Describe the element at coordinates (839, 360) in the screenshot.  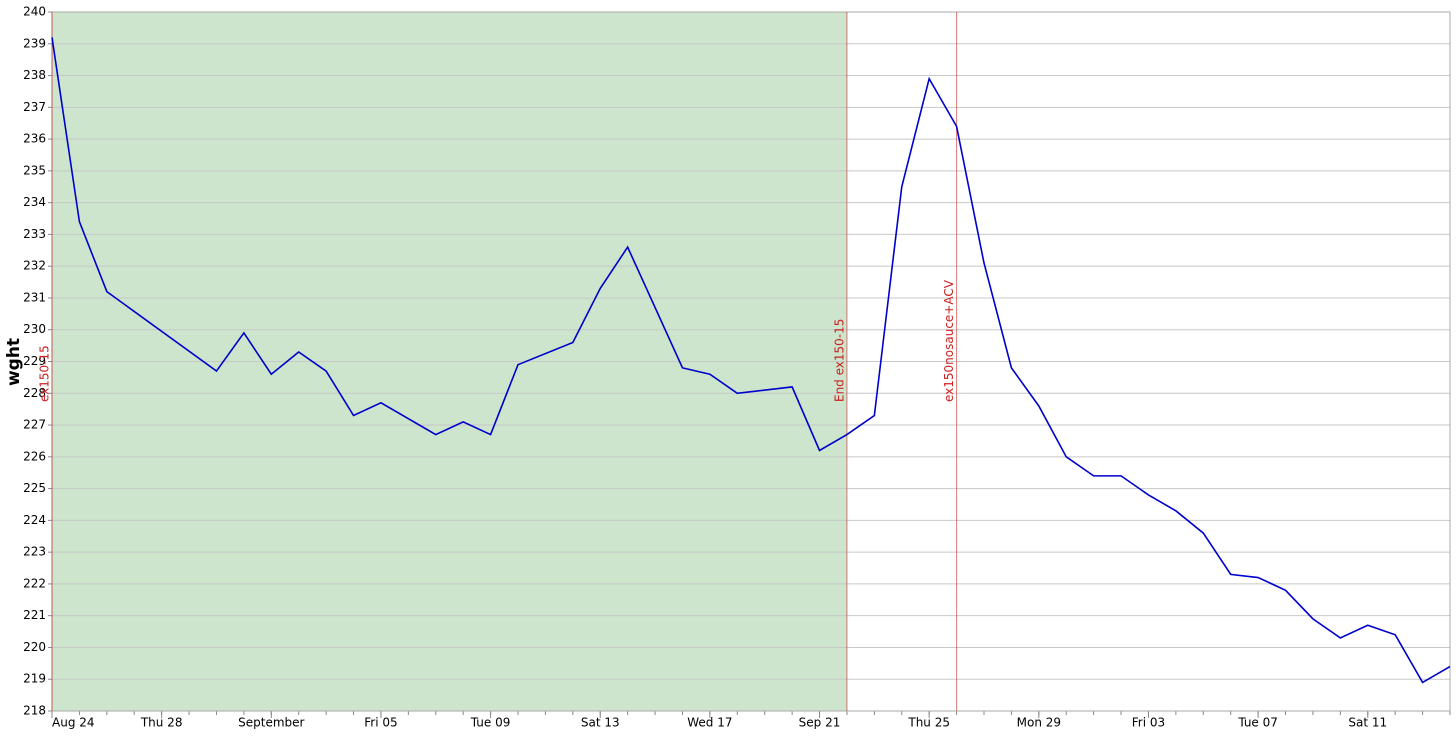
I see `annotation-label: End ex150-15` at that location.